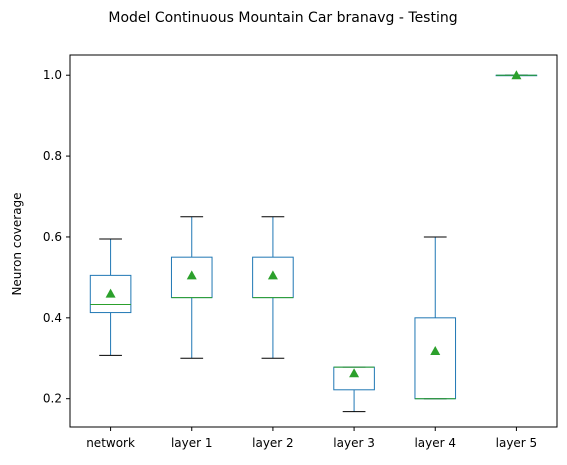 This screenshot has height=465, width=567. I want to click on x-tick-label: layer 3, so click(354, 443).